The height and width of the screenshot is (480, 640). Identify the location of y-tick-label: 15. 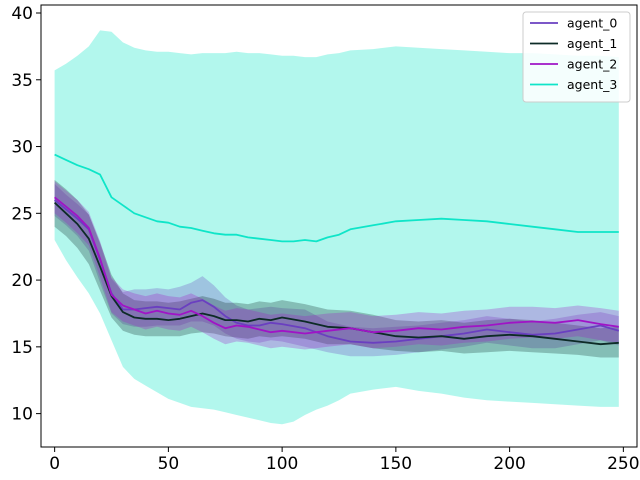
(22, 348).